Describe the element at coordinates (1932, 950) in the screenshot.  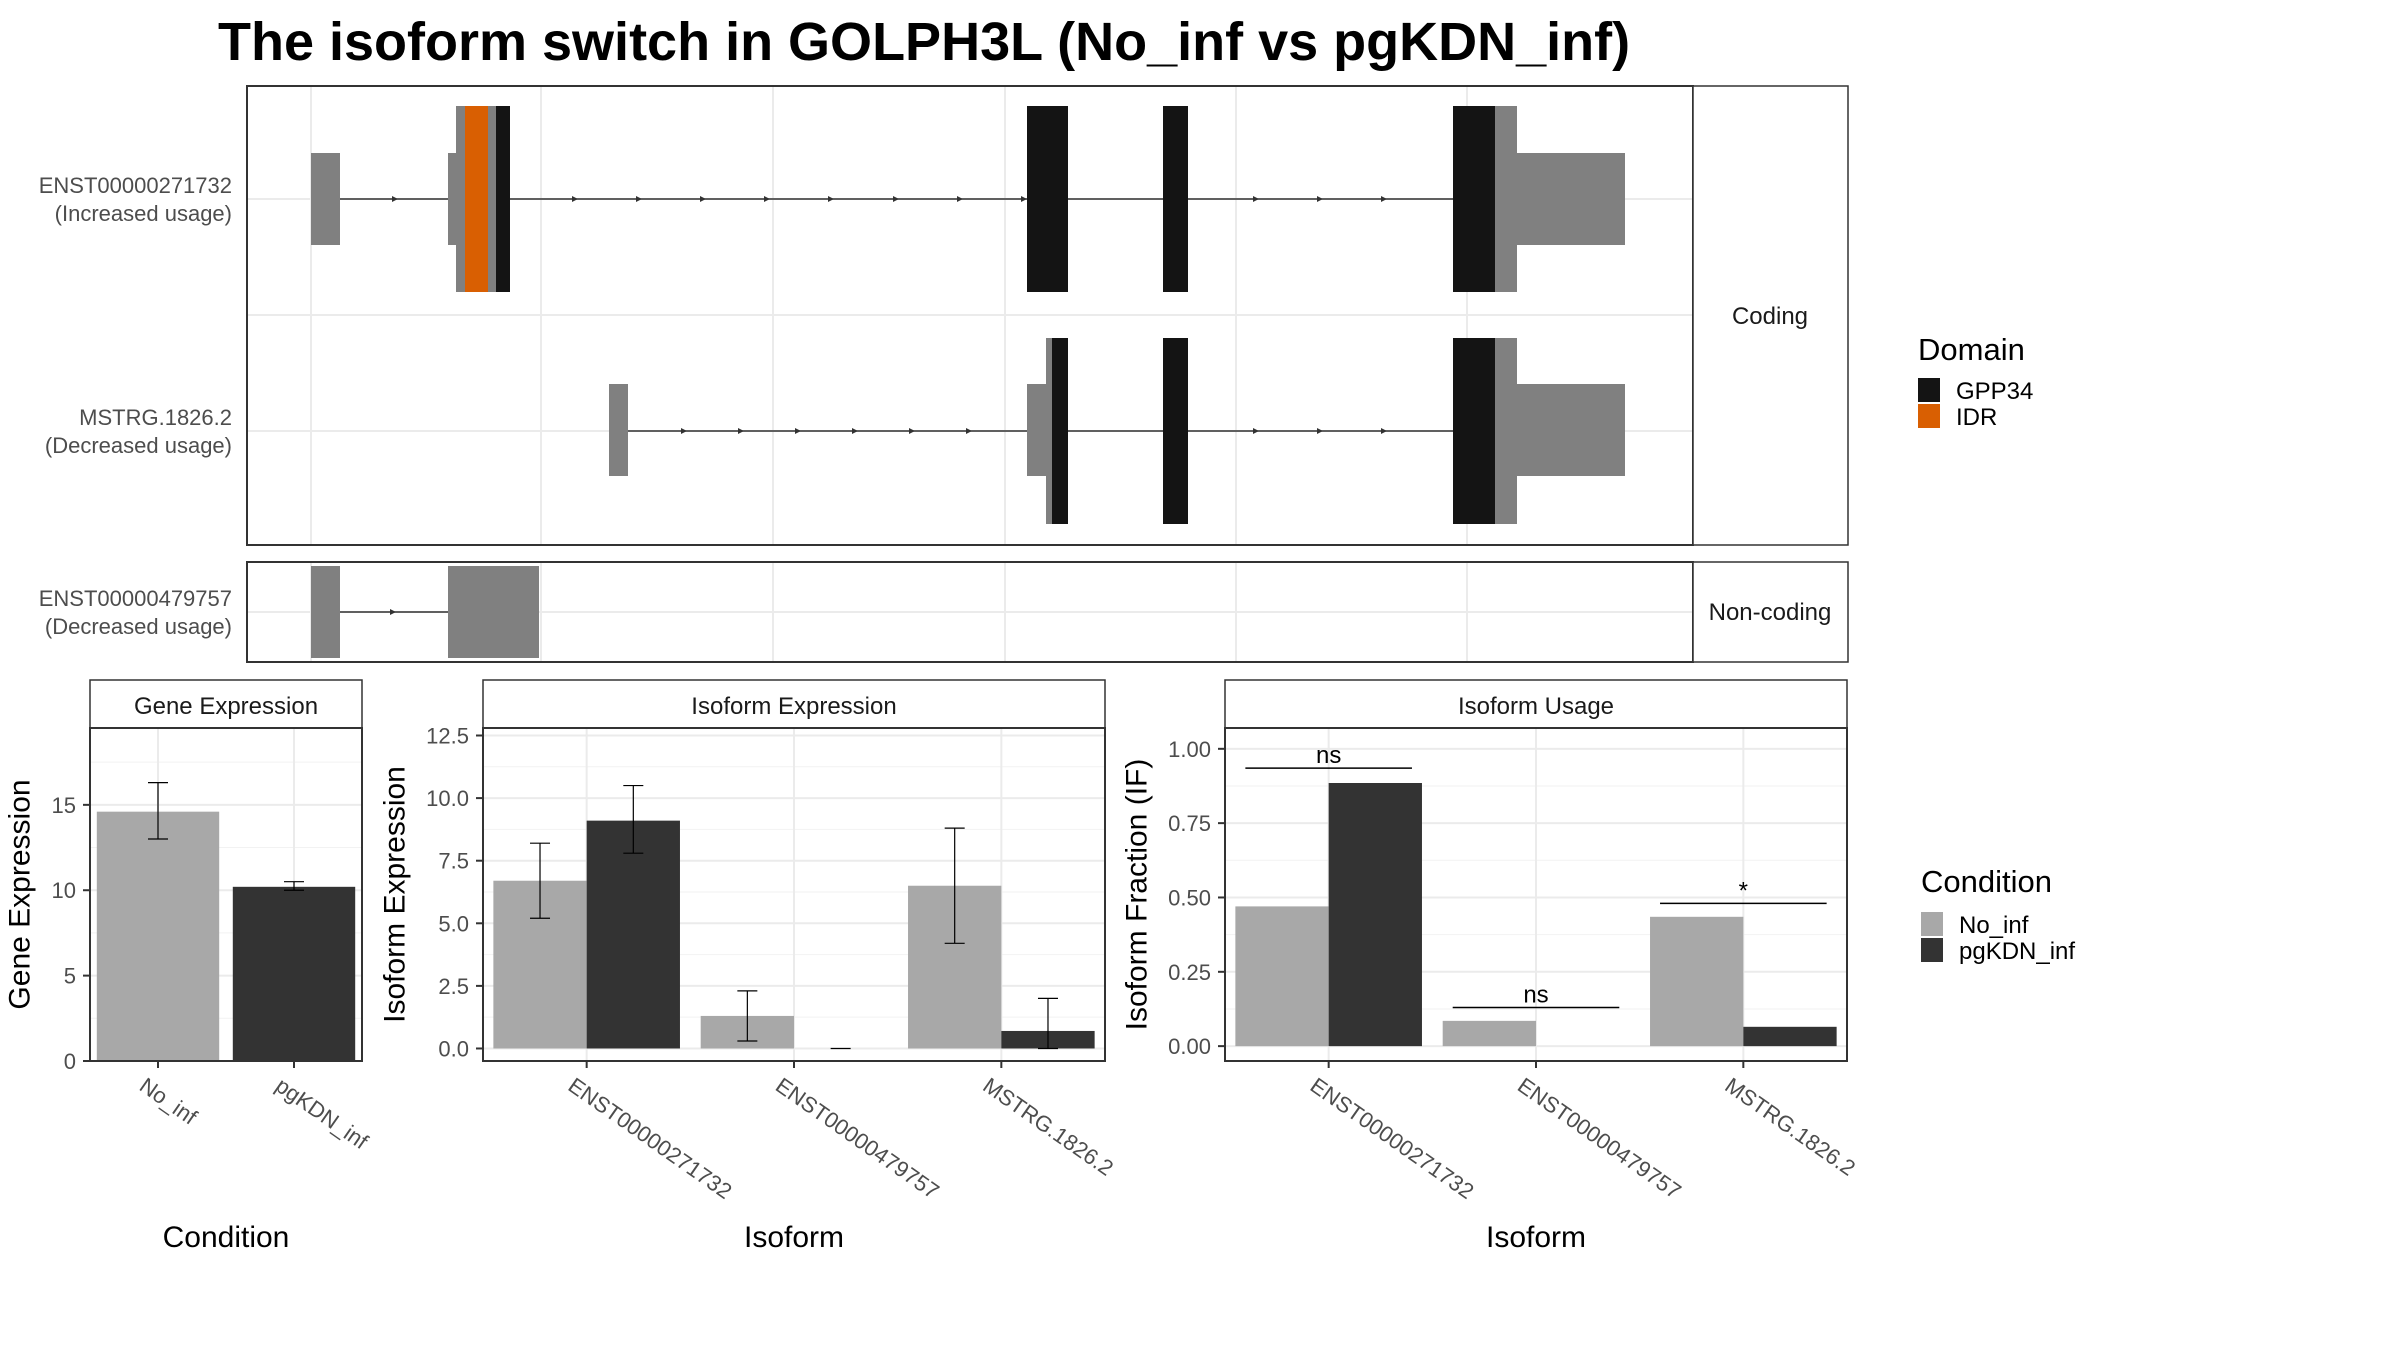
I see `legend-swatch-pgkdn-inf` at that location.